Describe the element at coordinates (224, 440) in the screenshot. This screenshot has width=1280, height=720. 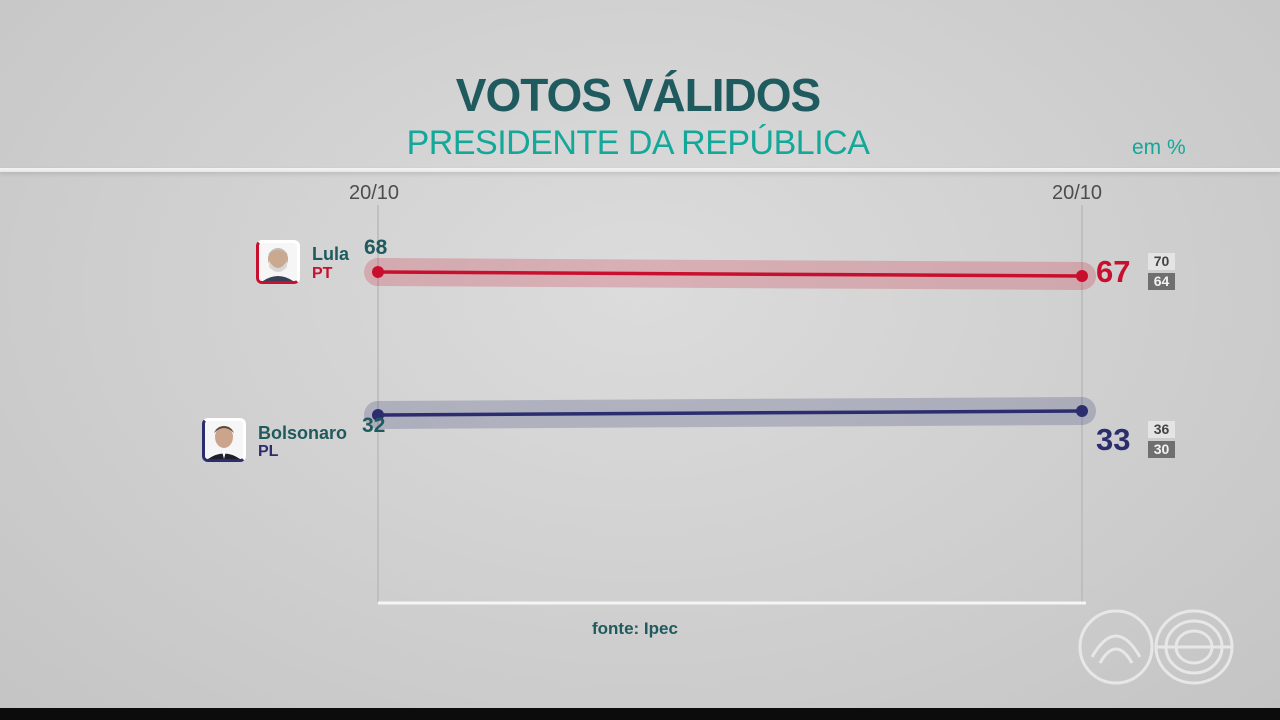
I see `bolsonaro-photo` at that location.